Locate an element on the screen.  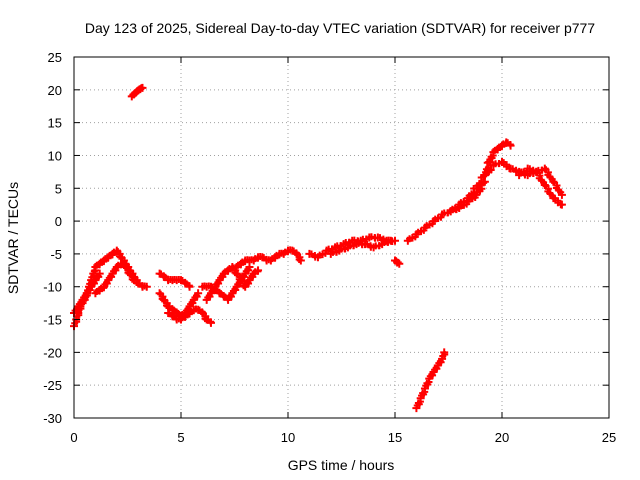
y-tick-label: 20 is located at coordinates (55, 90).